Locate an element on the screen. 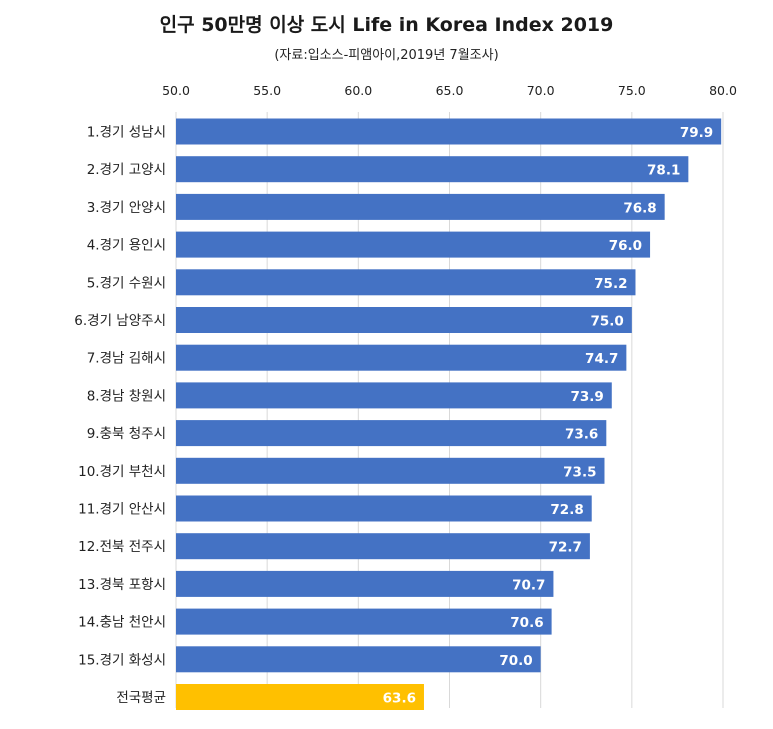  category-label: 2.경기 고양시 is located at coordinates (126, 170).